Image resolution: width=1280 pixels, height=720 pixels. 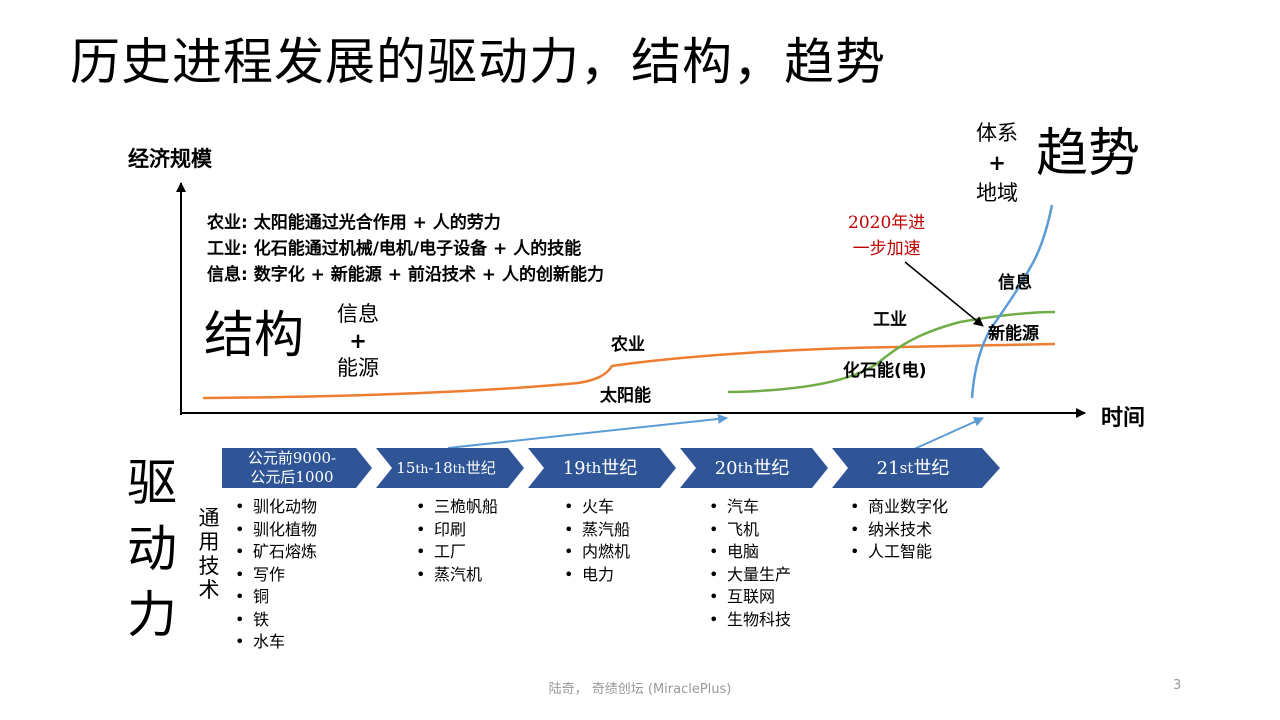 What do you see at coordinates (596, 575) in the screenshot?
I see `tech-item: 电力` at bounding box center [596, 575].